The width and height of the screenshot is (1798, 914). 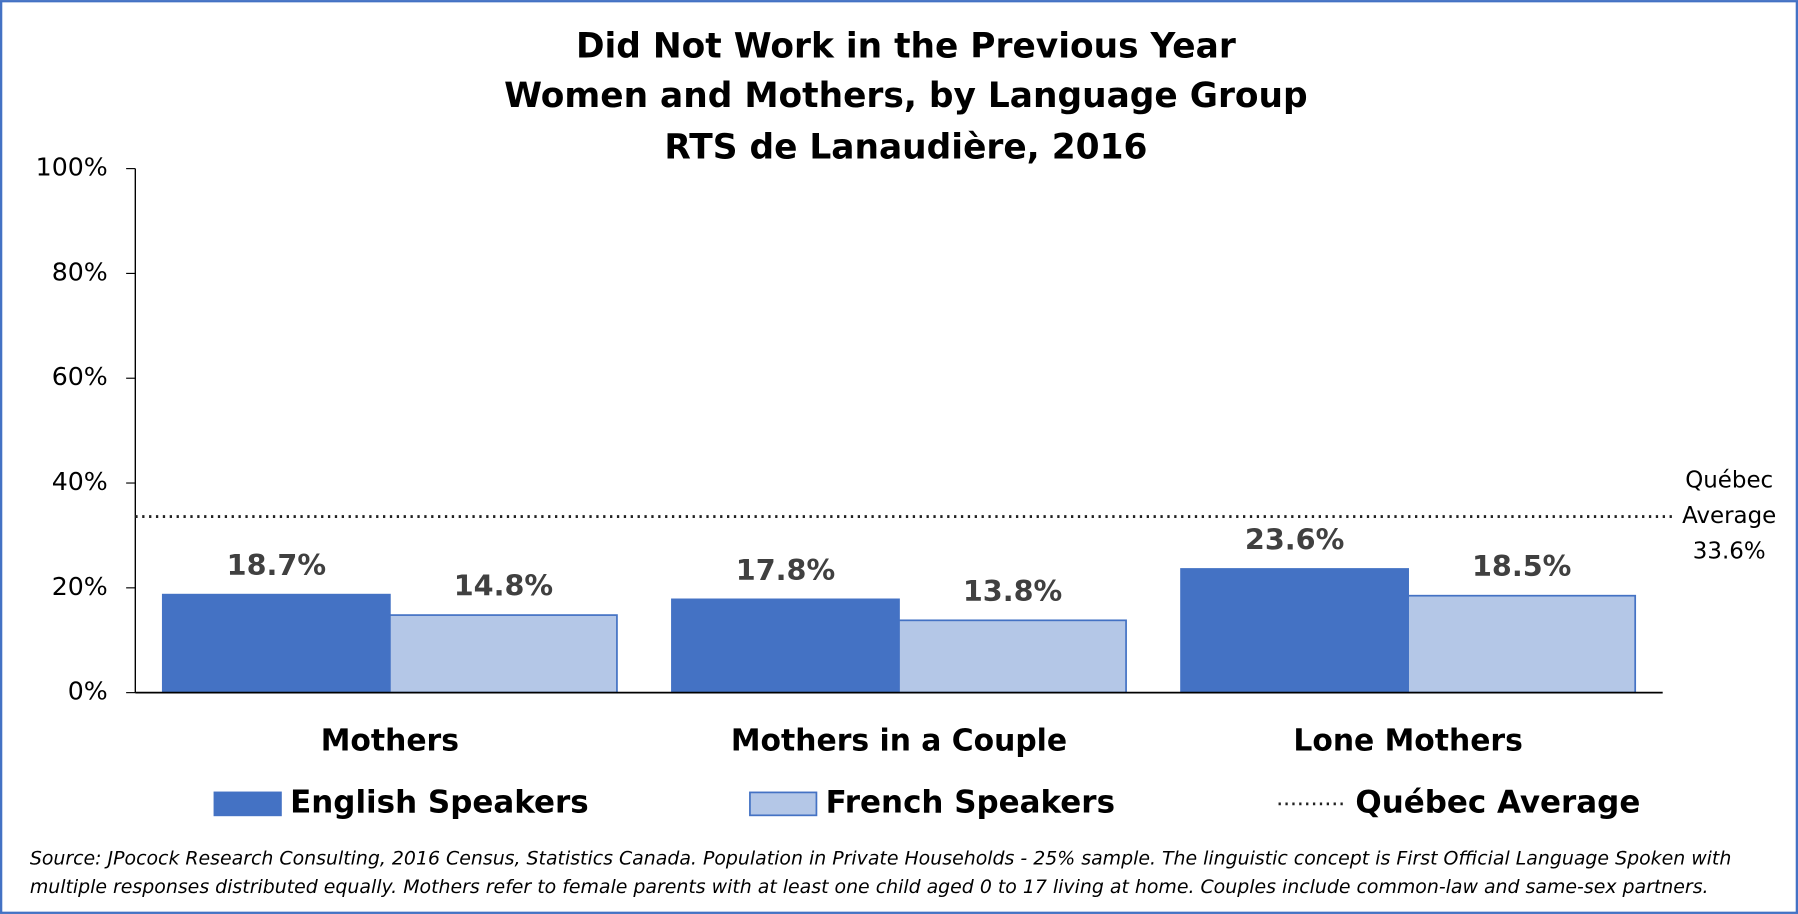 I want to click on value-label: 18.5%, so click(x=1521, y=566).